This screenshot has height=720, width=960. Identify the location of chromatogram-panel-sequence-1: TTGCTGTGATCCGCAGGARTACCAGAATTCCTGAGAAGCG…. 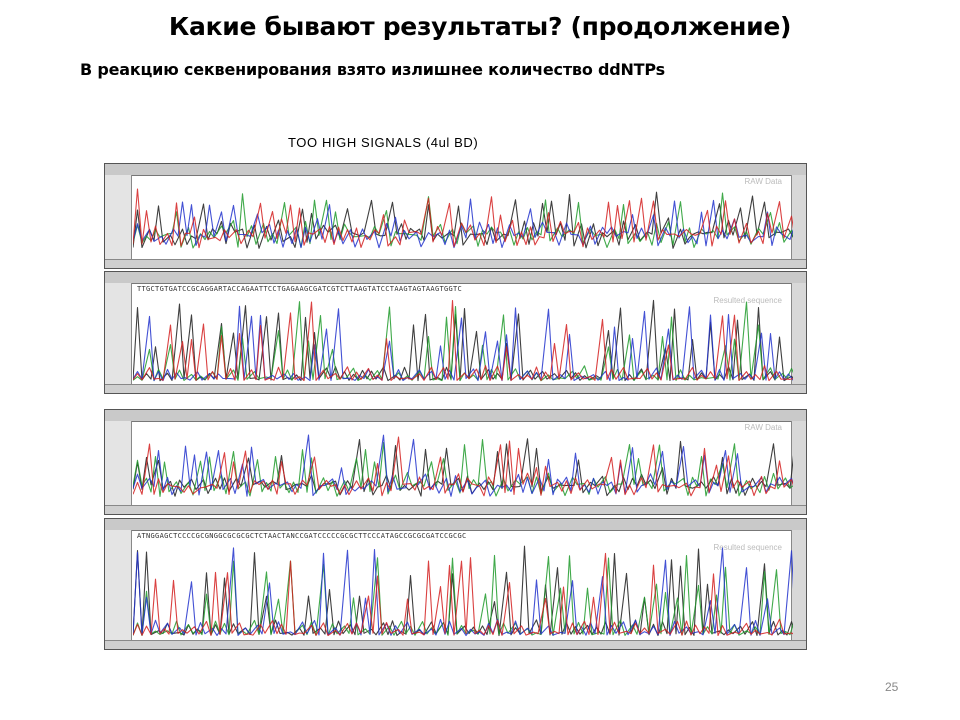
(455, 332).